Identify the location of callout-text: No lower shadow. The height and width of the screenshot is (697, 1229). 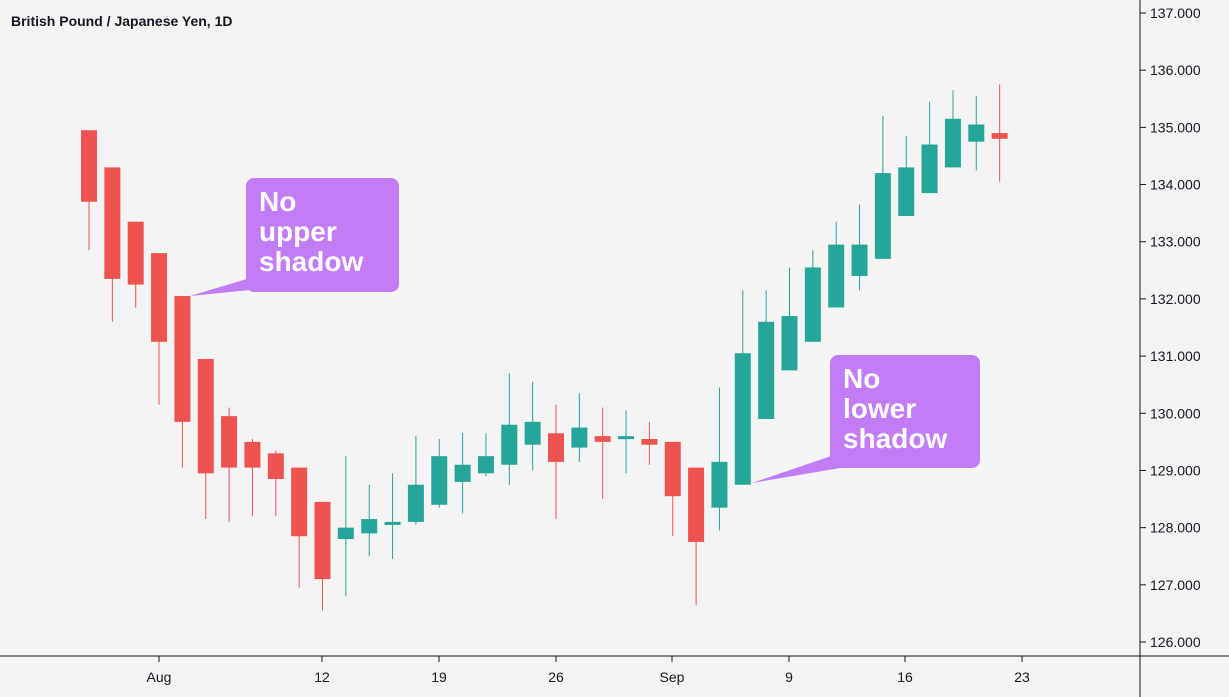
(895, 408).